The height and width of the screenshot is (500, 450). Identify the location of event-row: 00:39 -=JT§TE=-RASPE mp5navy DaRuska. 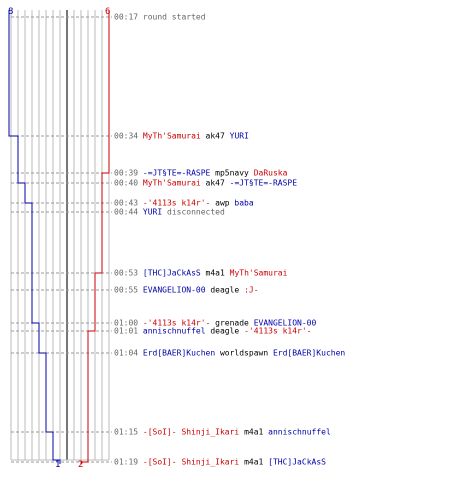
(201, 173).